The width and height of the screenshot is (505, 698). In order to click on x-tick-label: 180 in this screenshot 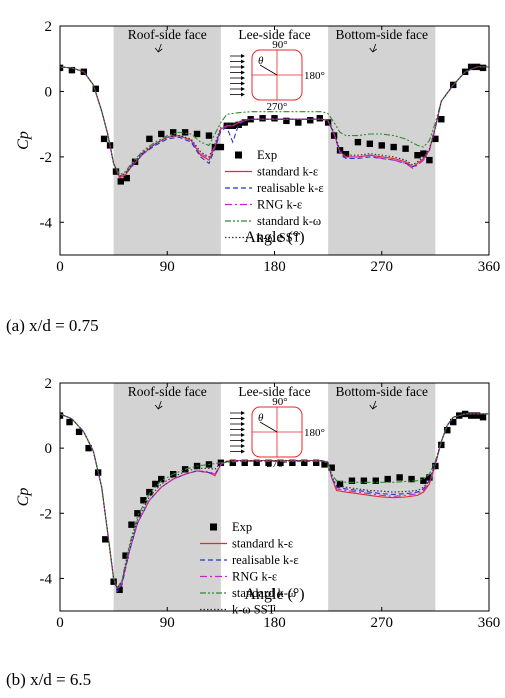, I will do `click(274, 623)`.